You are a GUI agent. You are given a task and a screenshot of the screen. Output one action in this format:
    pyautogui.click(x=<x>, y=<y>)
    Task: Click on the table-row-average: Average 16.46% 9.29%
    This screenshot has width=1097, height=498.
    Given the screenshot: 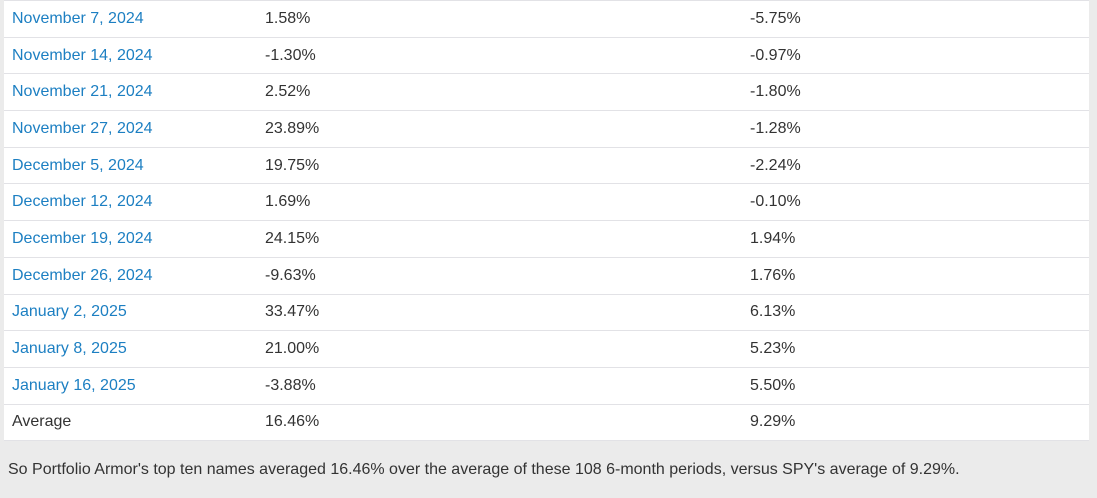 What is the action you would take?
    pyautogui.click(x=546, y=423)
    